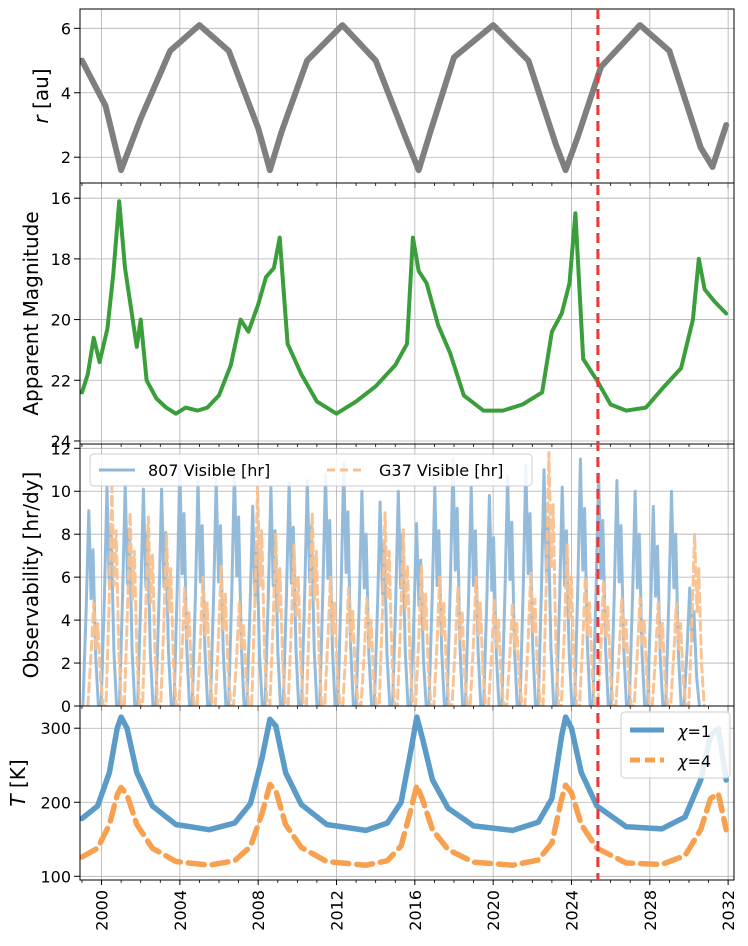  I want to click on legend-label-value: =4, so click(699, 761).